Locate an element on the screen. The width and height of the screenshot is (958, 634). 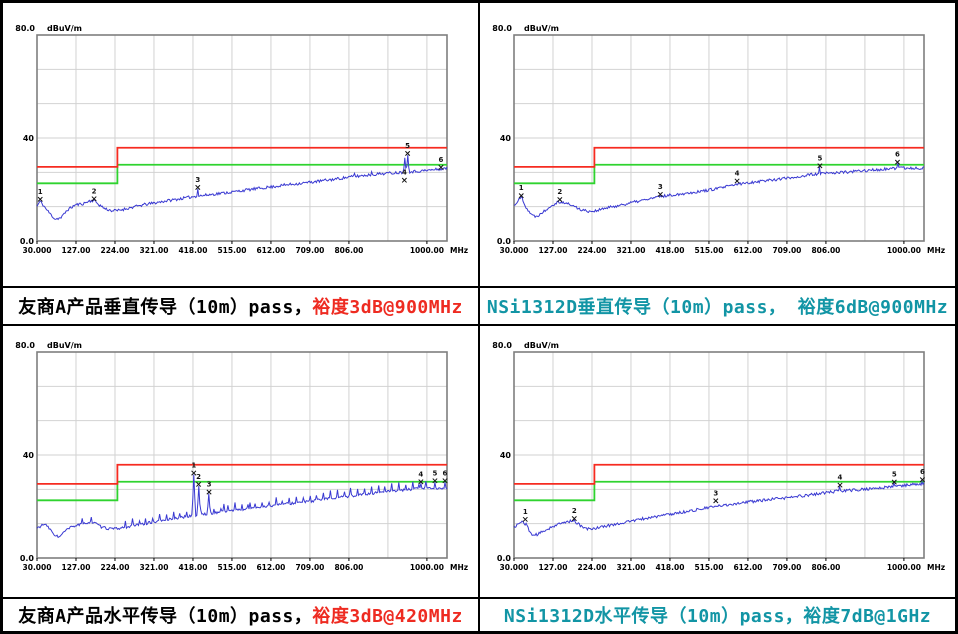
caption-main-text: 友商A产品水平传导（10m）pass， is located at coordinates (165, 616).